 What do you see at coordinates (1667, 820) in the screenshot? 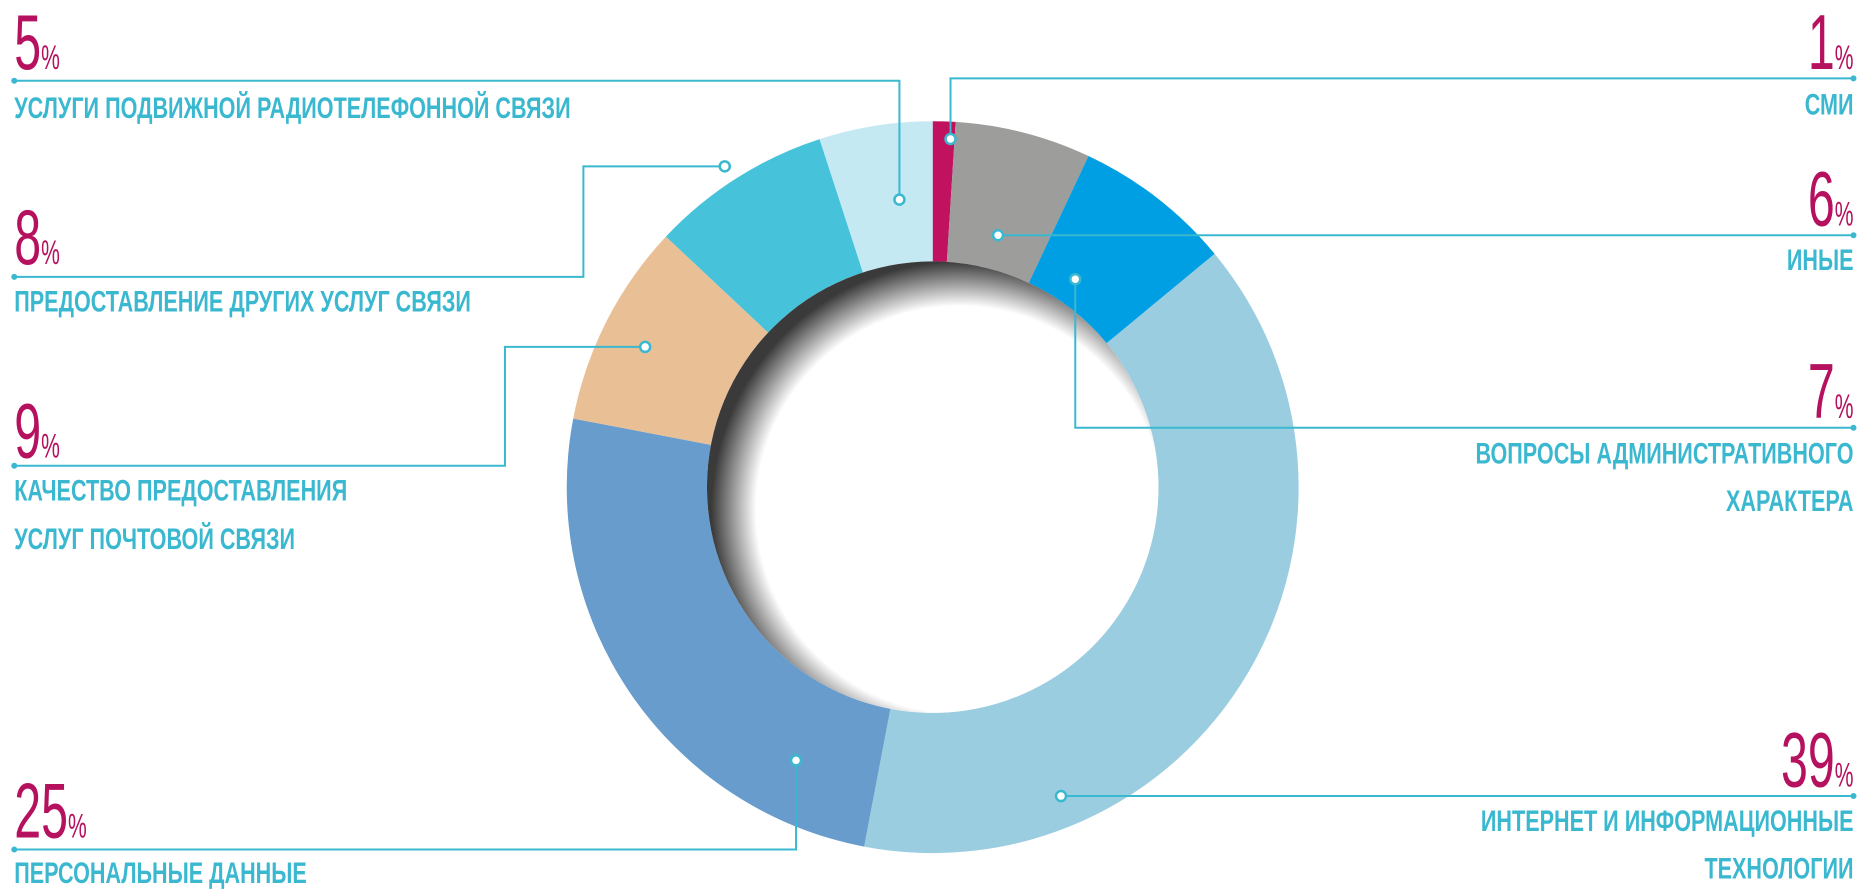
I see `category-label: ИНТЕРНЕТ И ИНФОРМАЦИОННЫЕ` at bounding box center [1667, 820].